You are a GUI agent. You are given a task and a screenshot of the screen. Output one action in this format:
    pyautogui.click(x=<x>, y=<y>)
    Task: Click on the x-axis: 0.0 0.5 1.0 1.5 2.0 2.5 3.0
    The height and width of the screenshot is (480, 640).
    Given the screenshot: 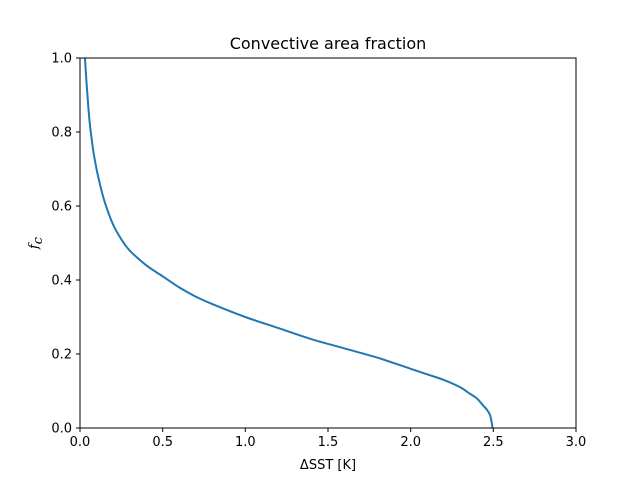 What is the action you would take?
    pyautogui.click(x=328, y=439)
    